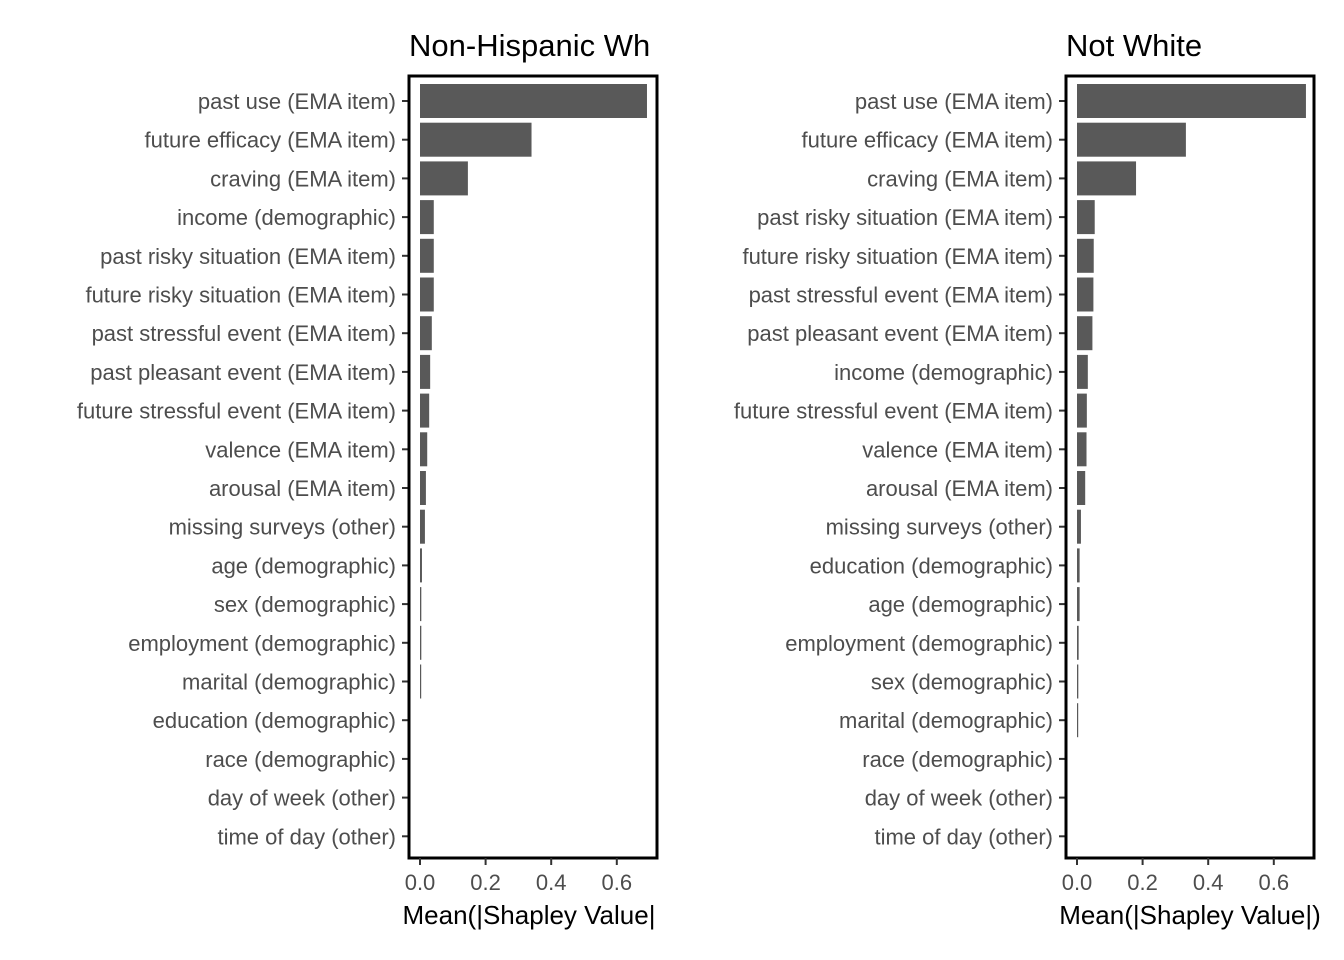 The width and height of the screenshot is (1344, 960). I want to click on x-axis-title: Mean(|Shapley Value|, so click(529, 915).